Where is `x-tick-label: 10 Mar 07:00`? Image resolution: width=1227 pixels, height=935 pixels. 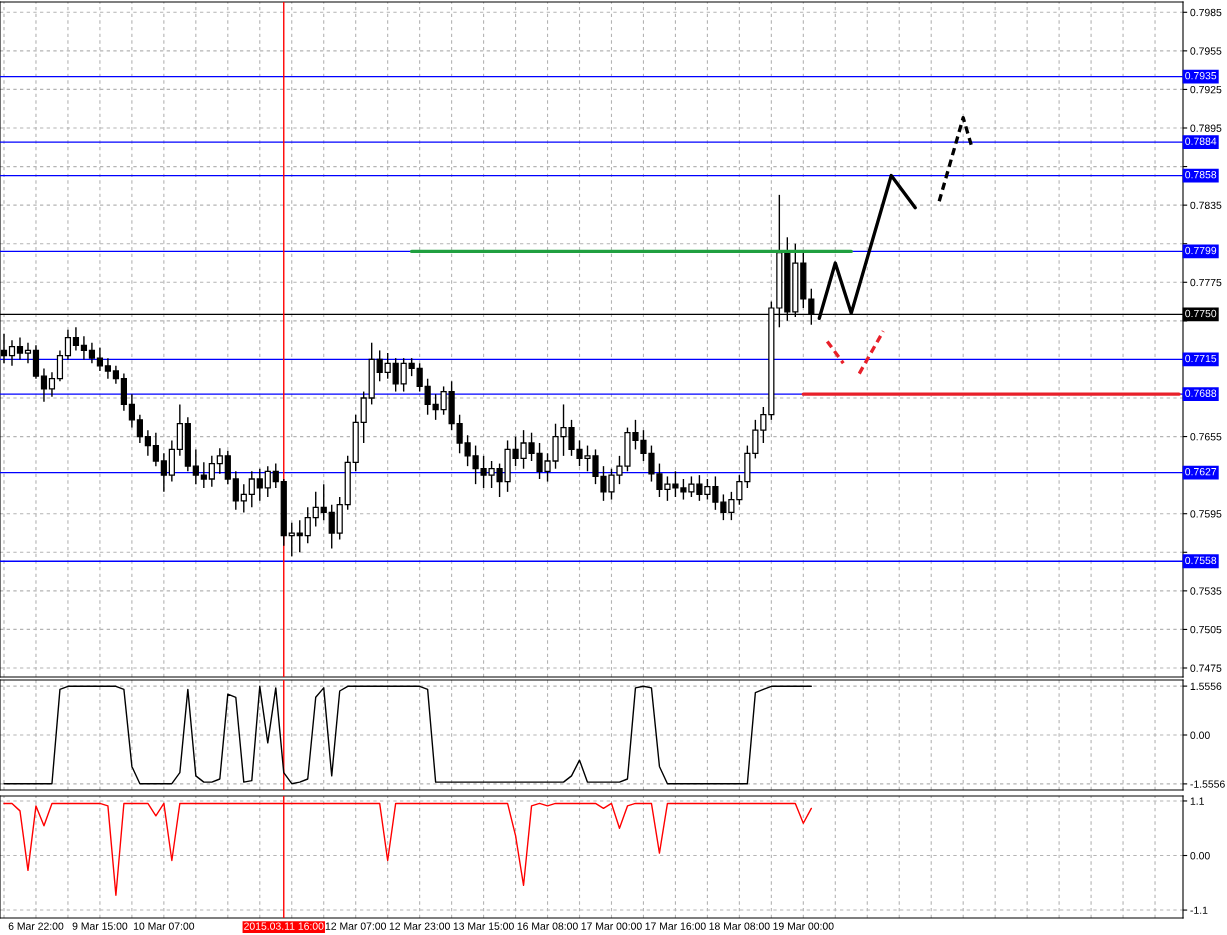
x-tick-label: 10 Mar 07:00 is located at coordinates (164, 926).